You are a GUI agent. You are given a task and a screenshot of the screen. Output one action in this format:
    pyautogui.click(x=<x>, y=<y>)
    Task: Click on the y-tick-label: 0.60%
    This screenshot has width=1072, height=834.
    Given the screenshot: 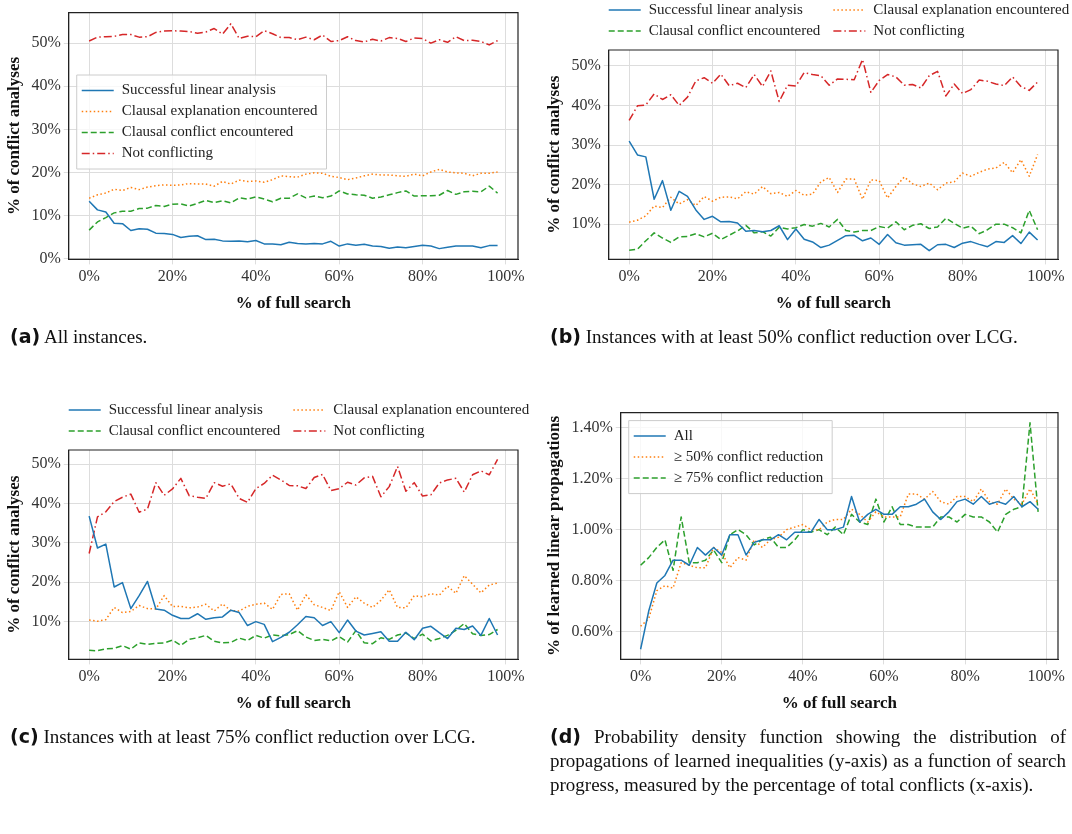 What is the action you would take?
    pyautogui.click(x=592, y=630)
    